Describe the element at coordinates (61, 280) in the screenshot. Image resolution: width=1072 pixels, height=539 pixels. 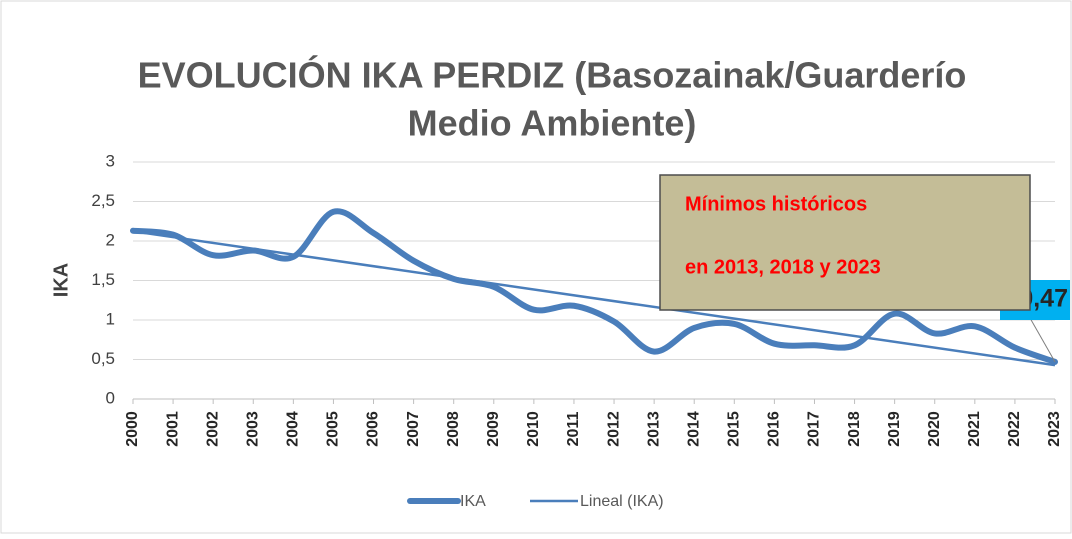
I see `y-axis-label: IKA` at that location.